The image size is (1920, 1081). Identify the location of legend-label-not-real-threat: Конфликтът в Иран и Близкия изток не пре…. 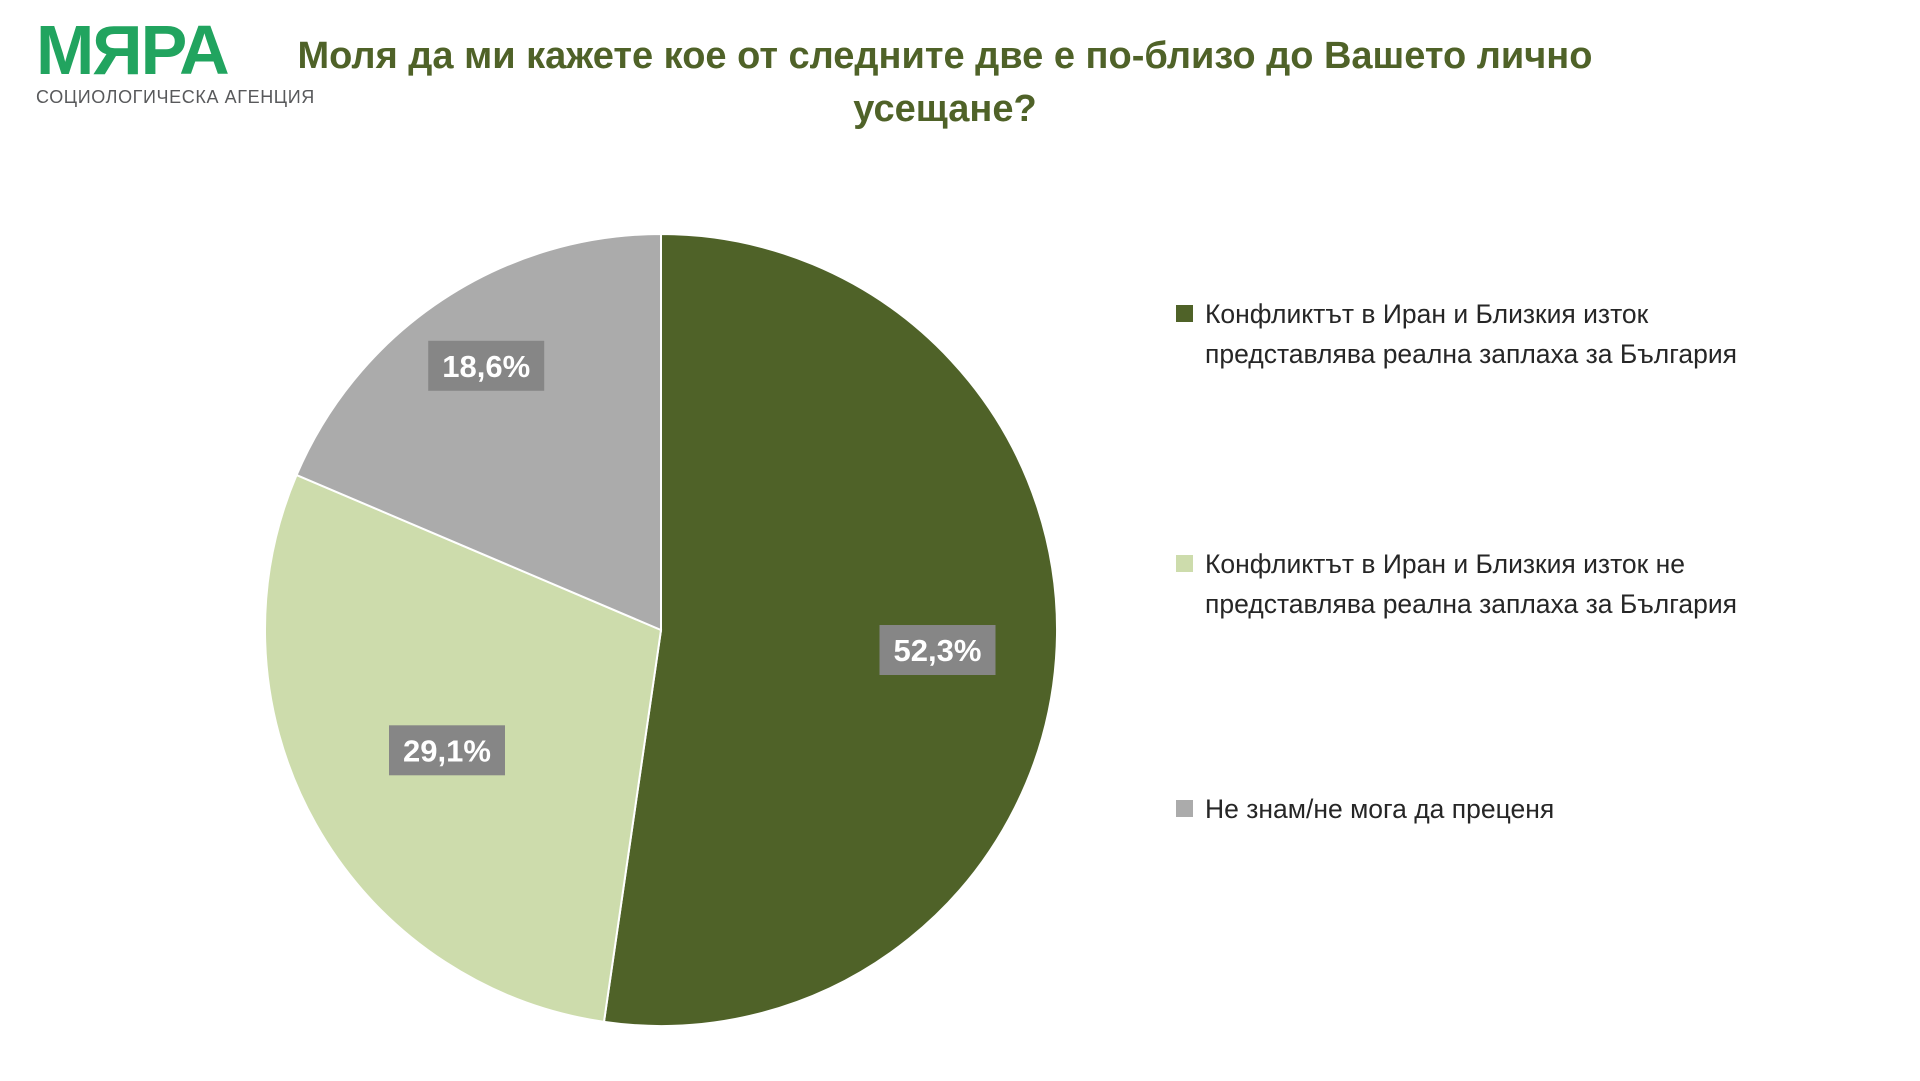
(1471, 584).